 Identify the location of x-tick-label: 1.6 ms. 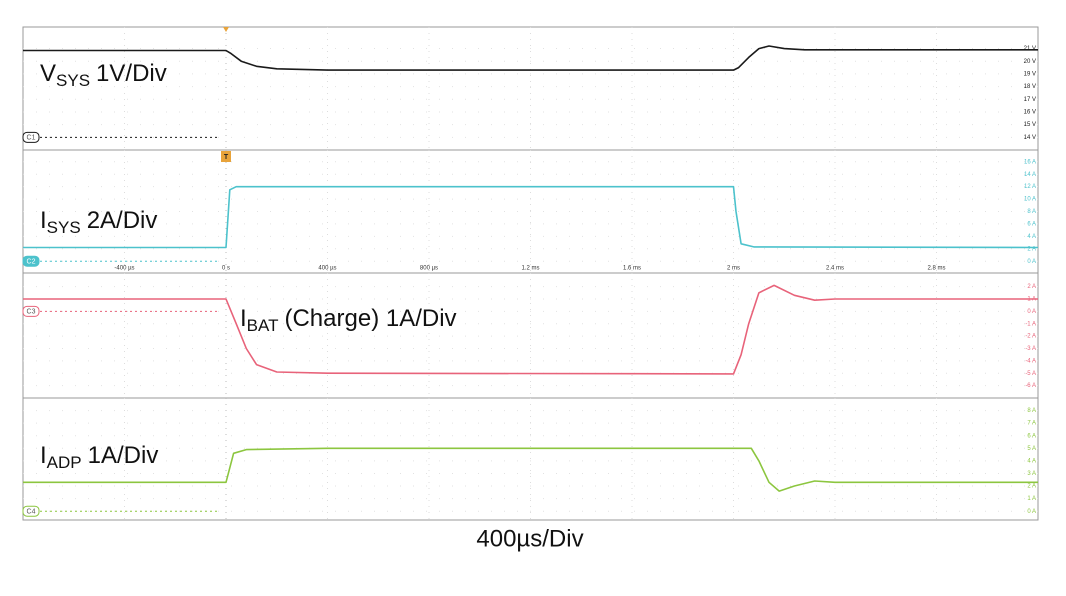
(632, 269).